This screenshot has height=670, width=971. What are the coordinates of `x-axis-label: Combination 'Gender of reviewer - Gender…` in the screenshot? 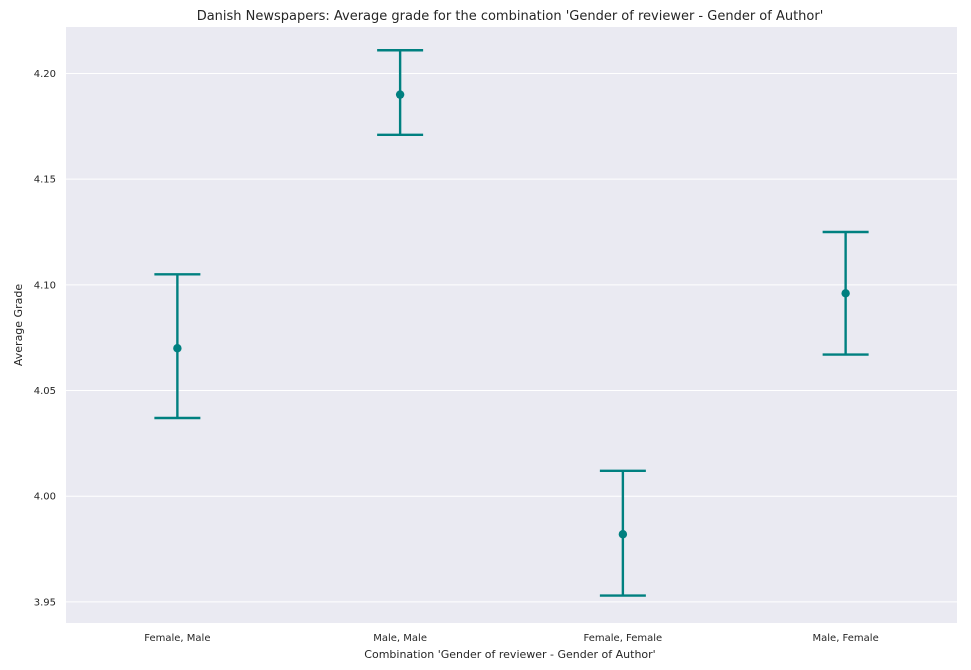 It's located at (509, 654).